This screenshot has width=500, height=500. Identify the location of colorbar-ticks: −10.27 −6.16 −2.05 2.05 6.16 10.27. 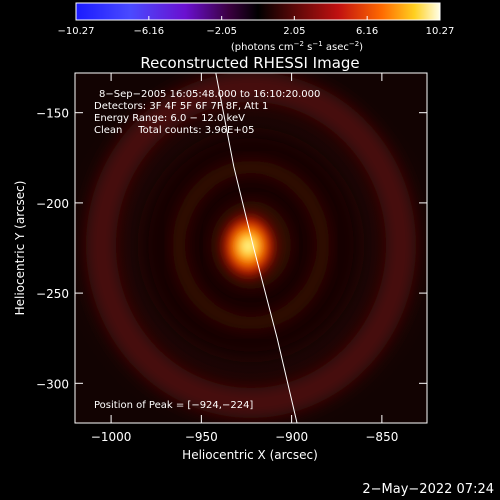
(255, 26).